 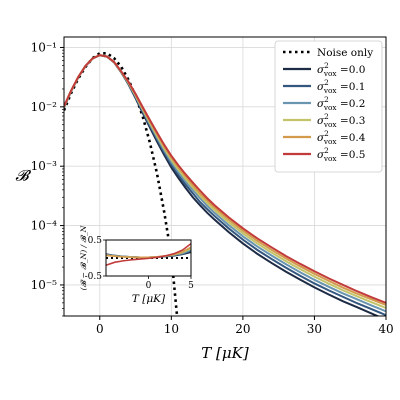 I want to click on y-axis-title: 𝓑, so click(x=23, y=176).